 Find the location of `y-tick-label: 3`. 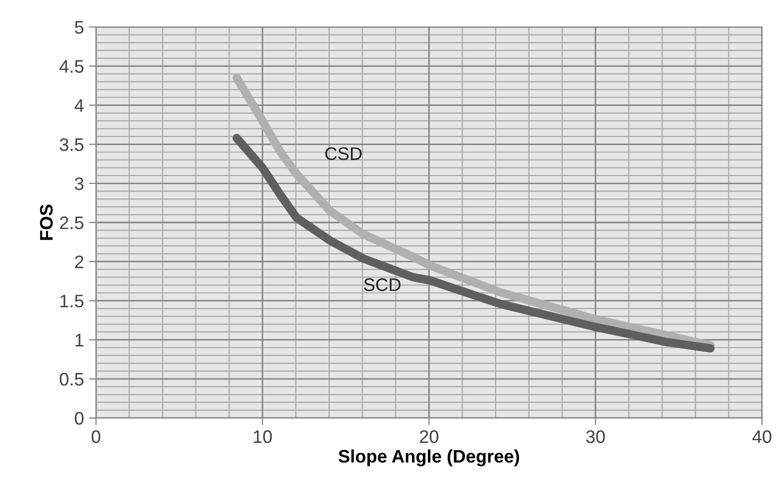

y-tick-label: 3 is located at coordinates (79, 183).